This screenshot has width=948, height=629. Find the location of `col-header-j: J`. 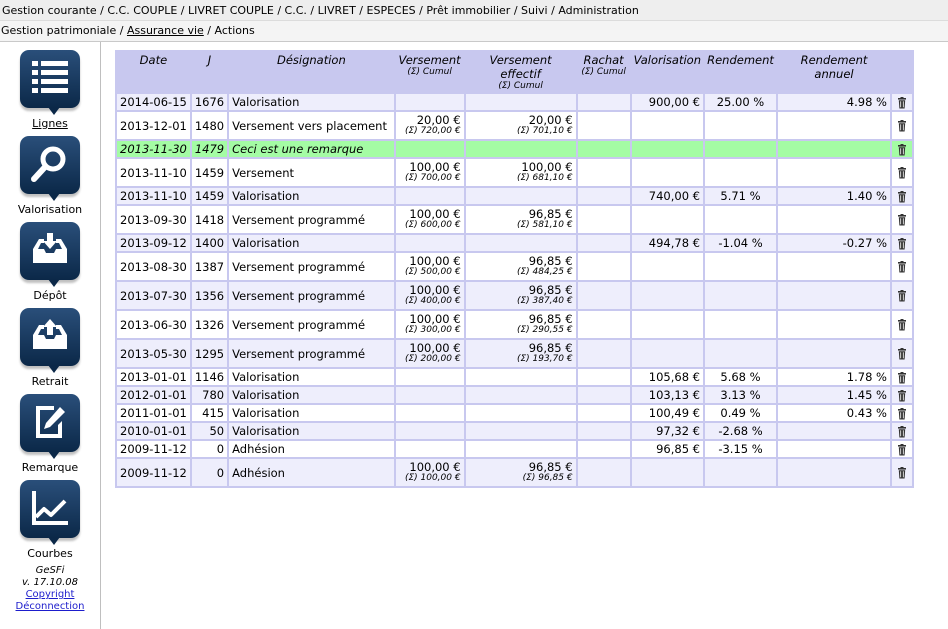

col-header-j: J is located at coordinates (209, 72).